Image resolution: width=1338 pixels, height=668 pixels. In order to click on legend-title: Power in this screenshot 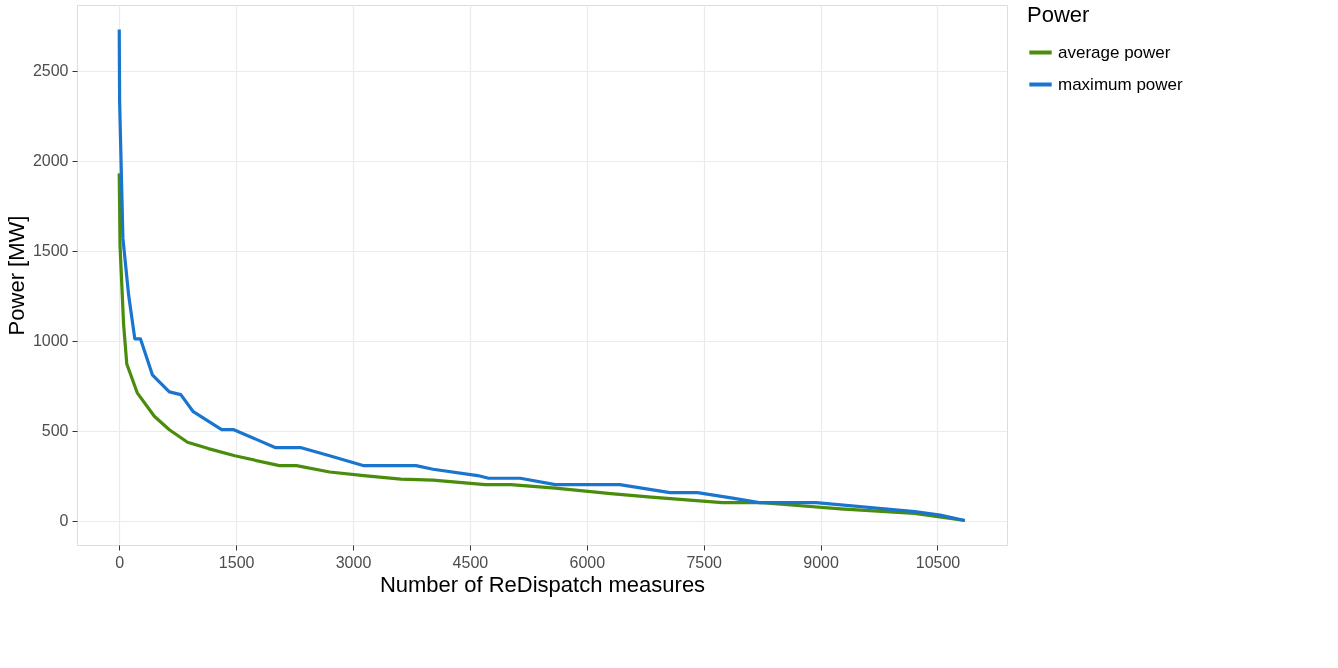, I will do `click(1058, 14)`.